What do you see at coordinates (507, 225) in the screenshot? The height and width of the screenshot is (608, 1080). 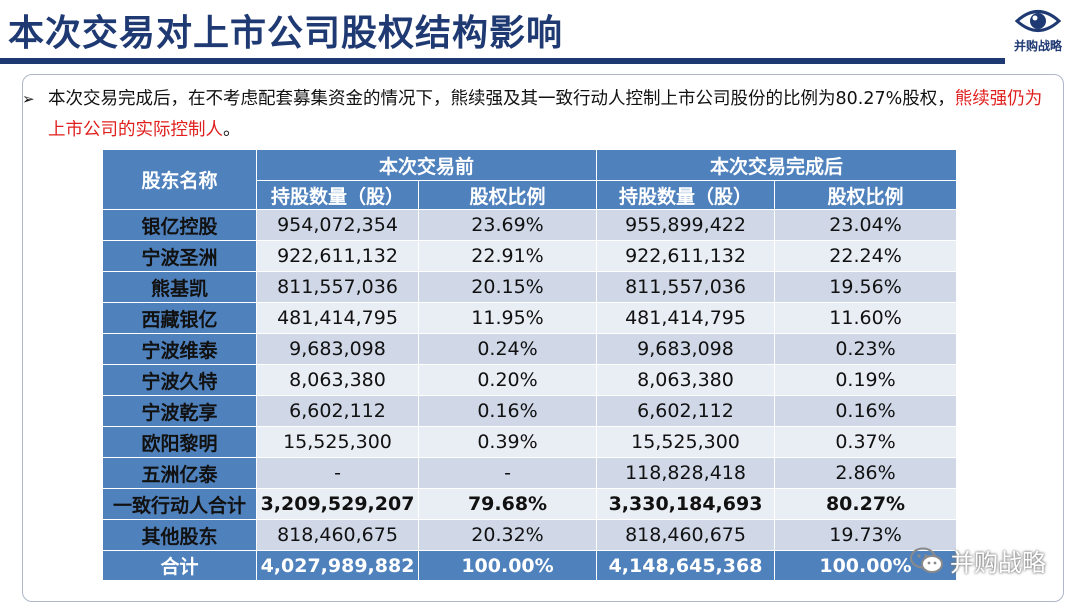 I see `before-ratio-cell: 23.69%` at bounding box center [507, 225].